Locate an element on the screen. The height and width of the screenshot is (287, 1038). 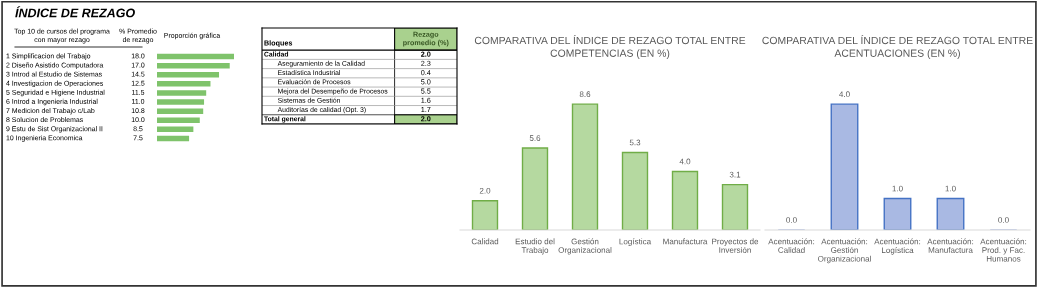
x-tick-label: Estudio del Trabajo is located at coordinates (535, 246).